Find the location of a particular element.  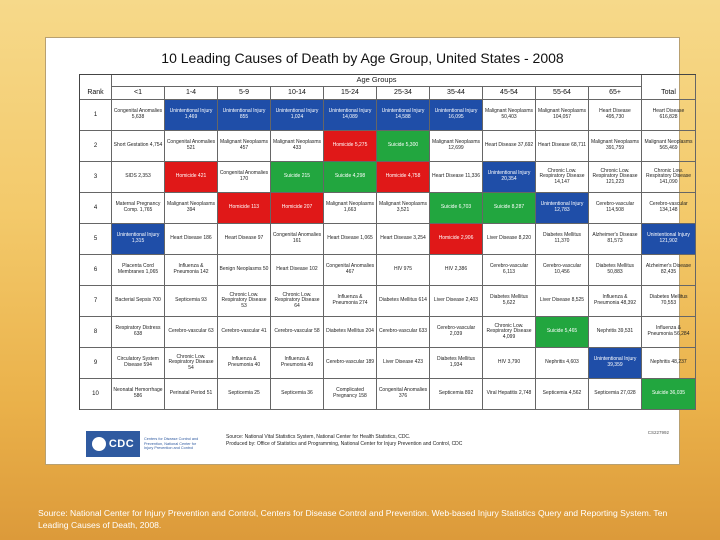

cause-cell: Diabetes Mellitus 614 is located at coordinates (403, 301).